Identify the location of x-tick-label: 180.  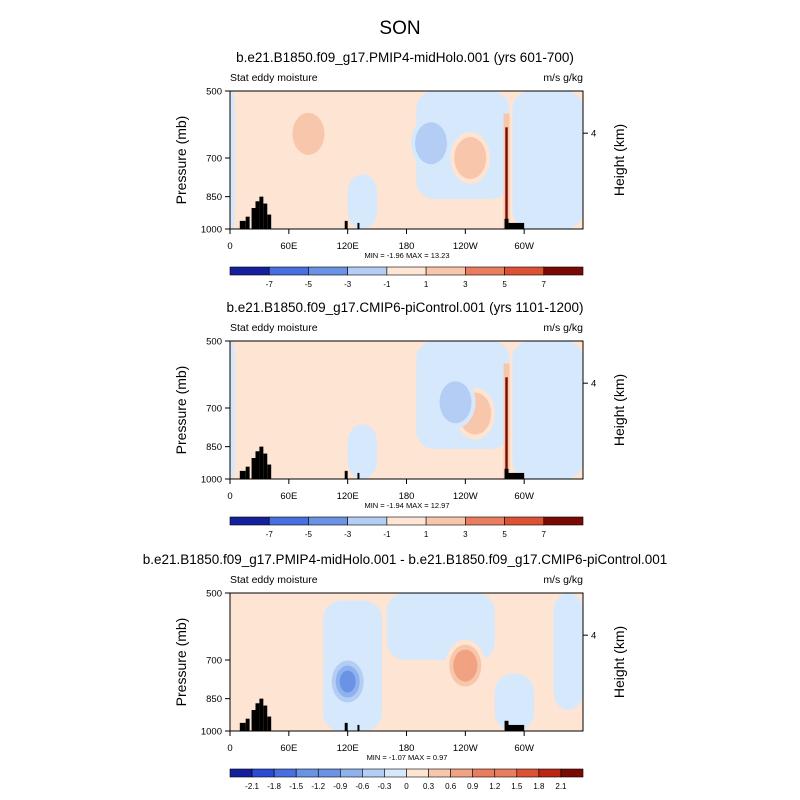
(407, 246).